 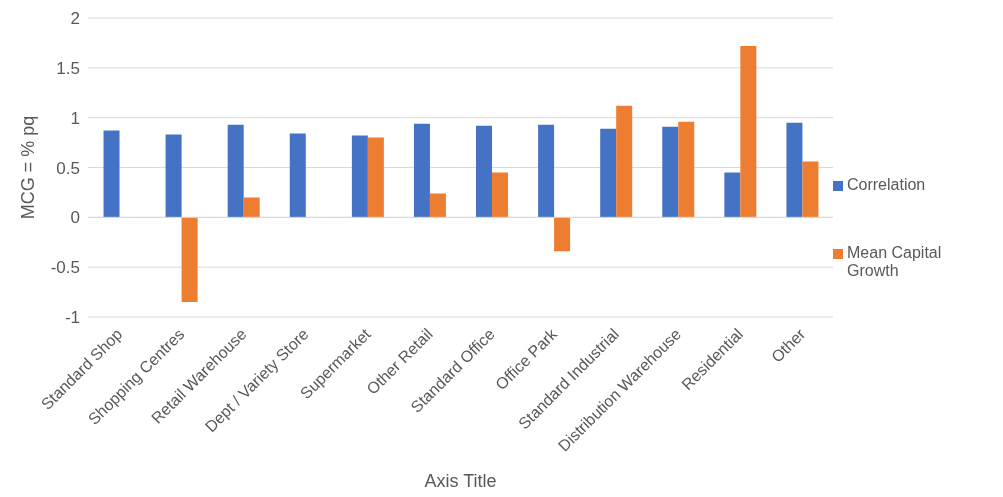 What do you see at coordinates (68, 68) in the screenshot?
I see `y-tick-label: 1.5` at bounding box center [68, 68].